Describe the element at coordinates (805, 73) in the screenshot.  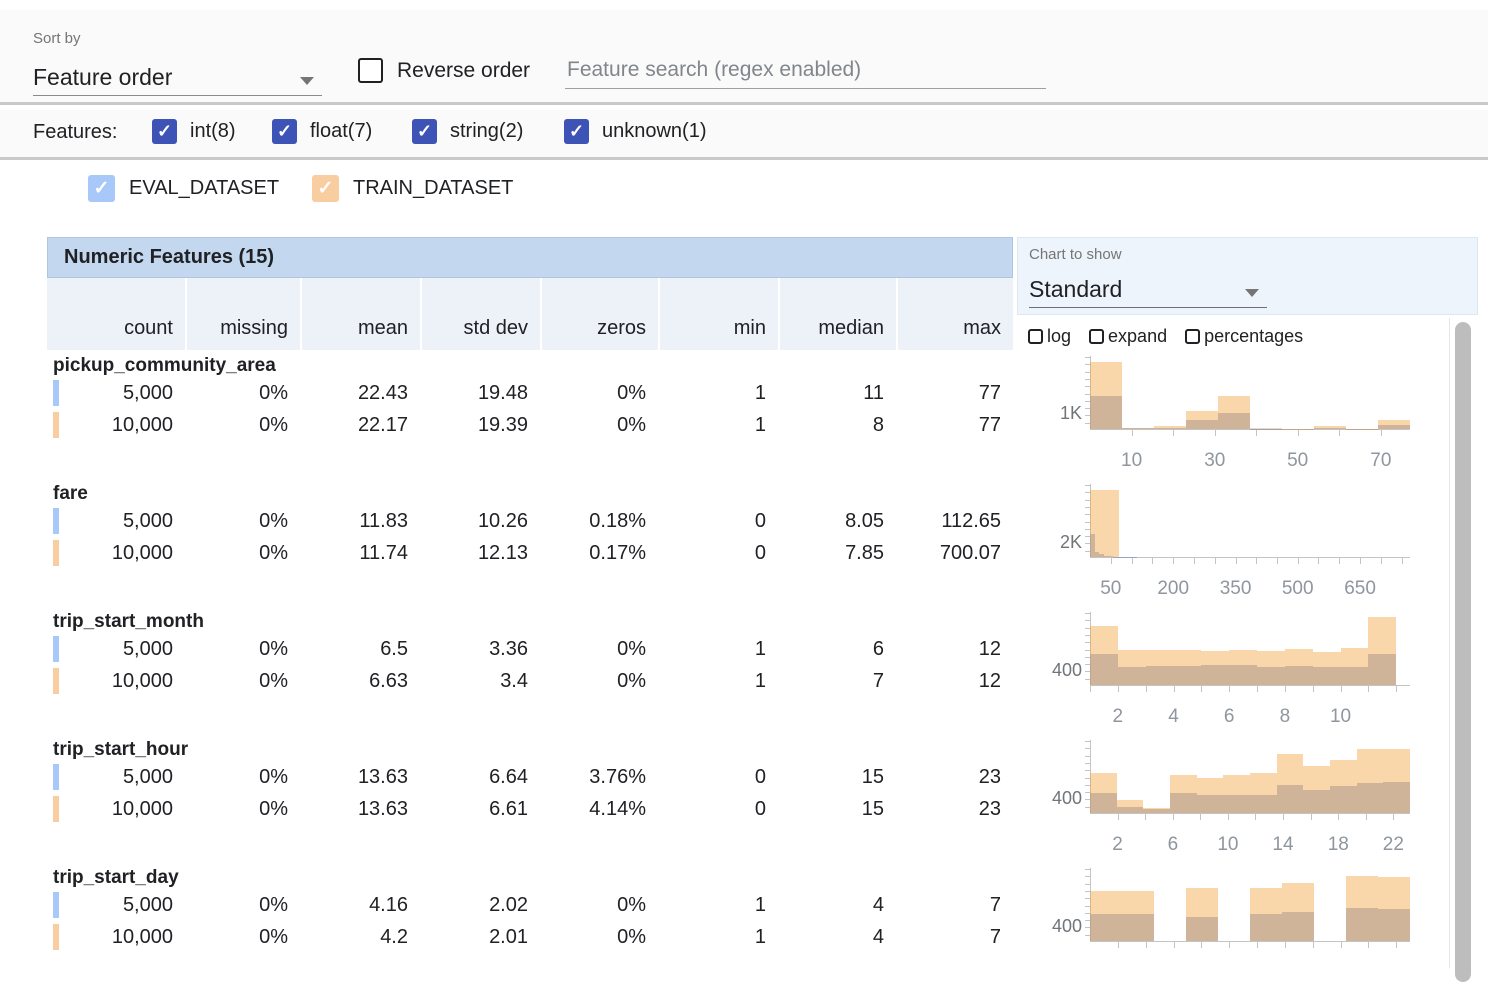
I see `feature-search-input` at that location.